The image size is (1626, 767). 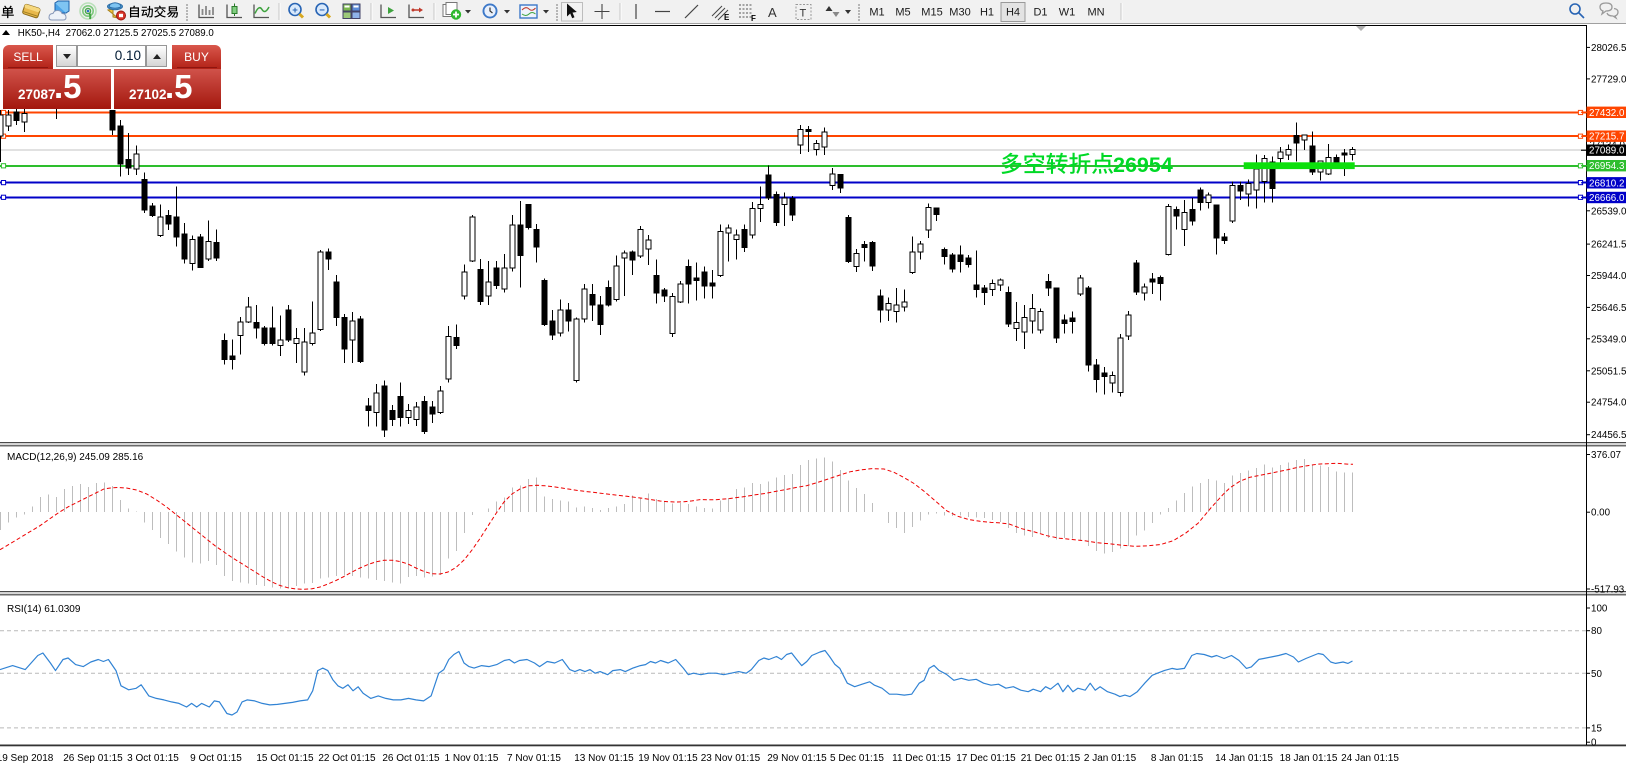 What do you see at coordinates (1110, 758) in the screenshot?
I see `svg-text: 2 Jan 01:15` at bounding box center [1110, 758].